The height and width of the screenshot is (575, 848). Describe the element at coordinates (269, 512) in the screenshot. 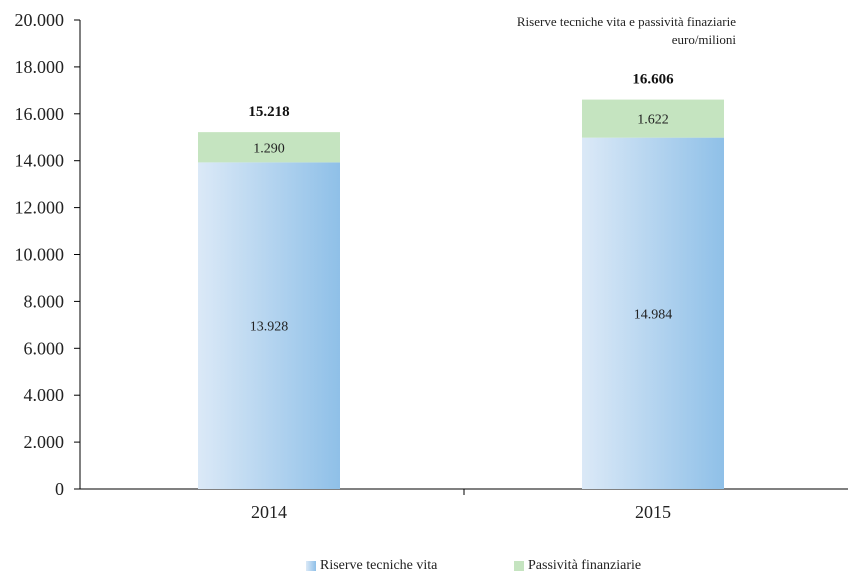

I see `x-tick-label-2014: 2014` at that location.